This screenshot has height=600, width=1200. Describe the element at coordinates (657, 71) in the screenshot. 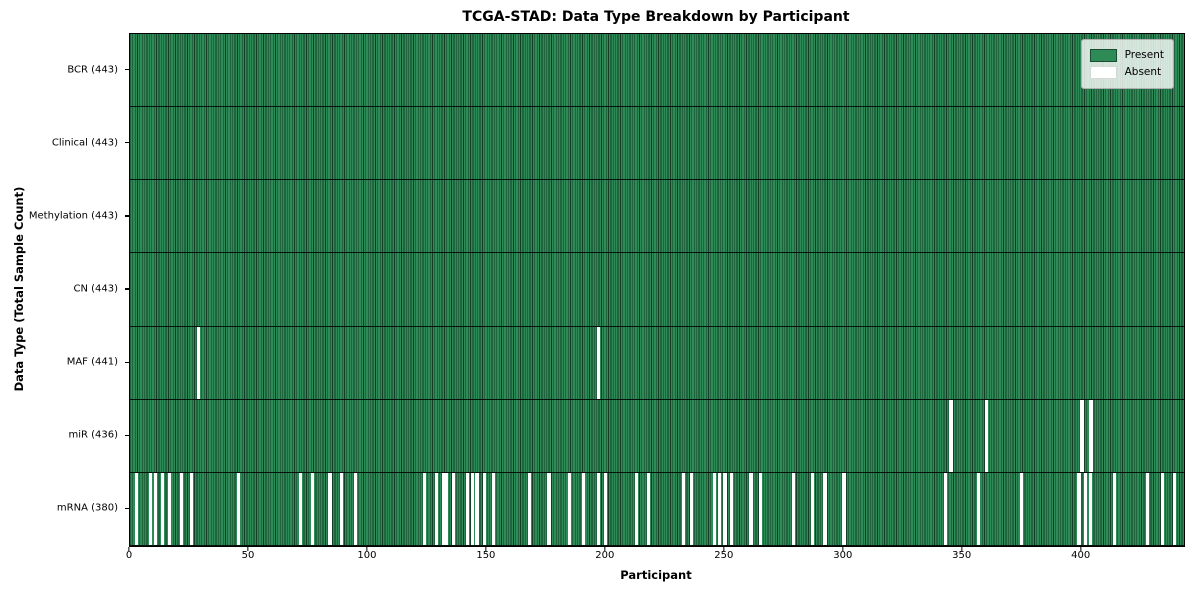

I see `heatmap-row-BCR` at that location.